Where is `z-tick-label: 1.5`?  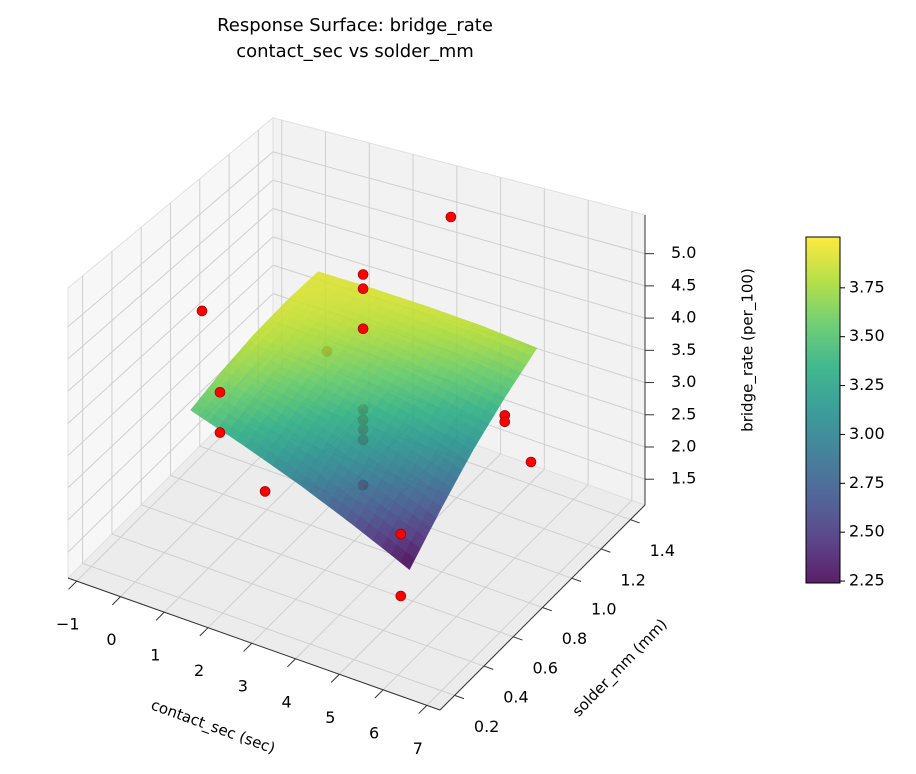
z-tick-label: 1.5 is located at coordinates (683, 478).